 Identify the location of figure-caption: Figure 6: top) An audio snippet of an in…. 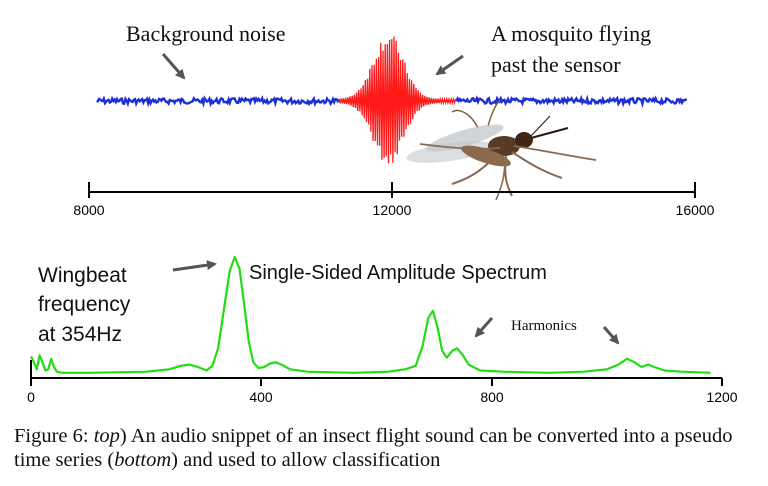
(386, 448).